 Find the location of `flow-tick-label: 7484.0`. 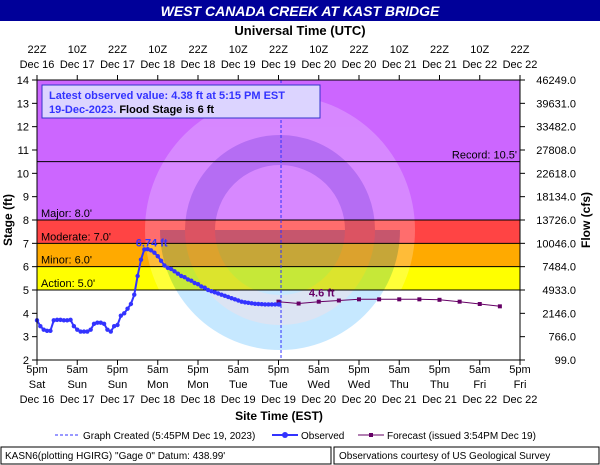

flow-tick-label: 7484.0 is located at coordinates (559, 268).